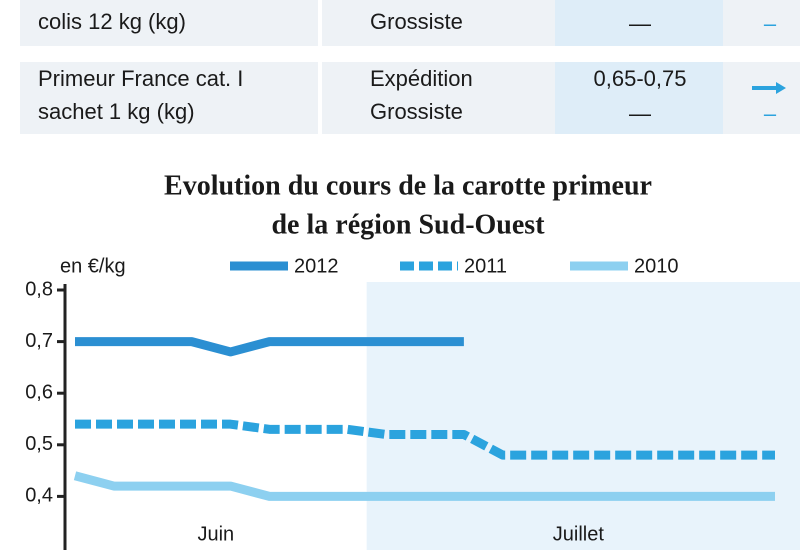 This screenshot has width=800, height=550. Describe the element at coordinates (640, 78) in the screenshot. I see `price: 0,65-0,75` at that location.